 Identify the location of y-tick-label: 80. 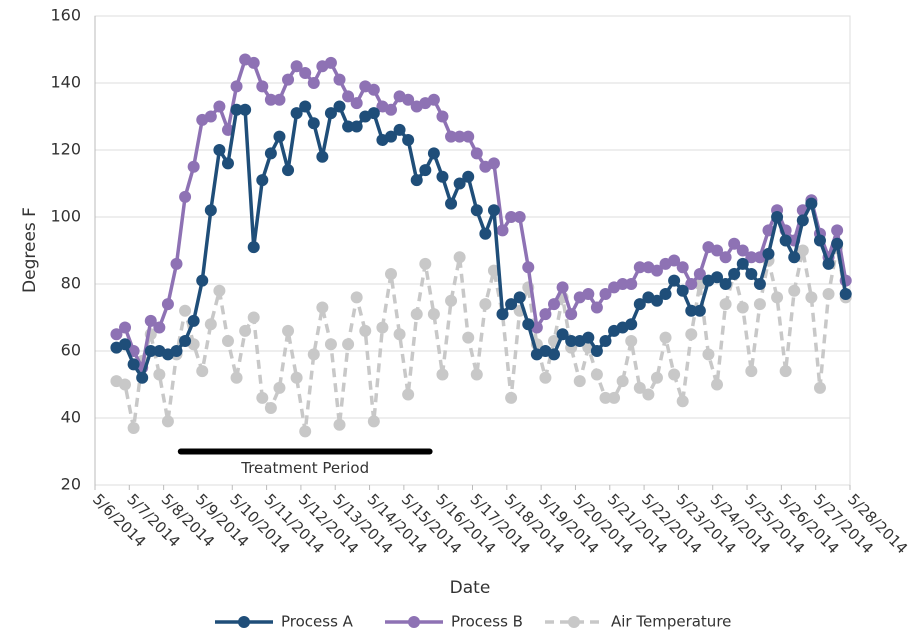
(71, 283).